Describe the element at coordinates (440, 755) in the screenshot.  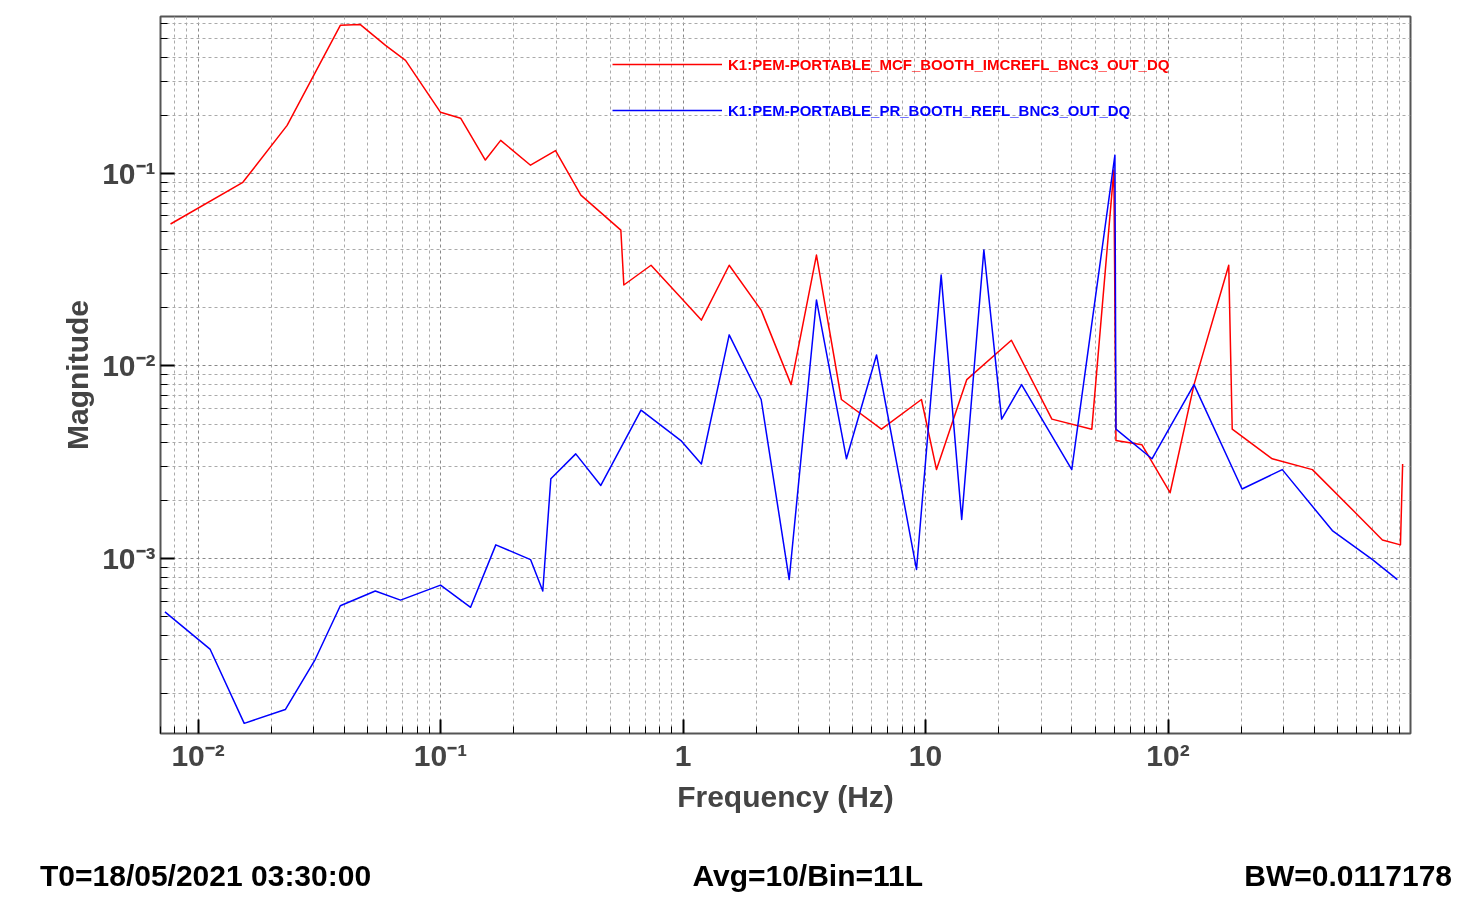
I see `x-tick-label: 10⁻¹` at that location.